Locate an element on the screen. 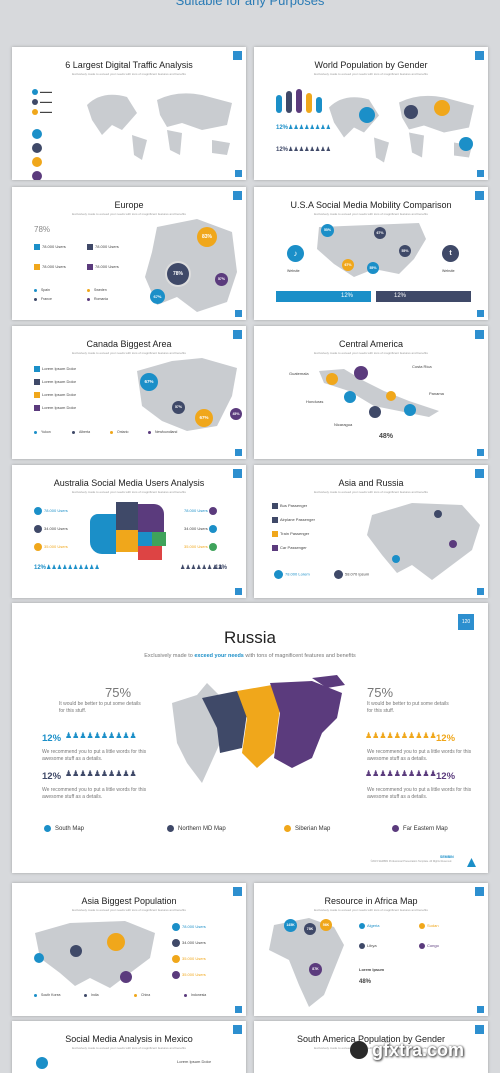  legend-label: Newfoundland is located at coordinates (166, 432).